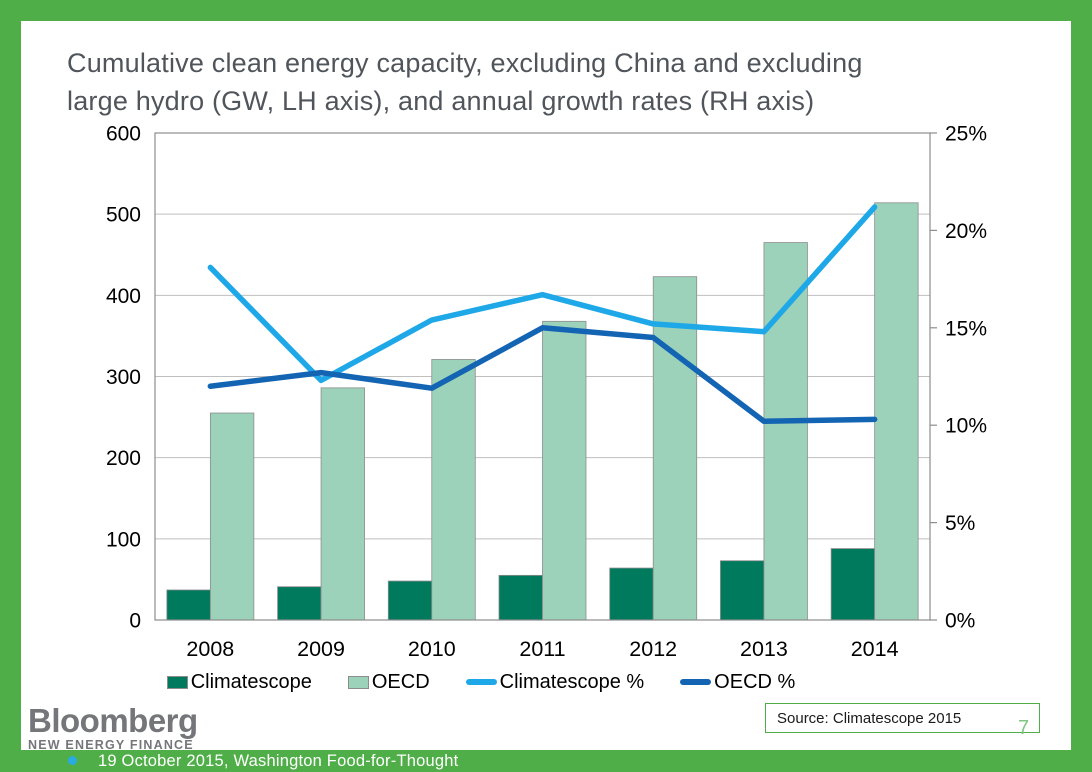 This screenshot has width=1092, height=772. I want to click on x-axis-label: 2009, so click(321, 649).